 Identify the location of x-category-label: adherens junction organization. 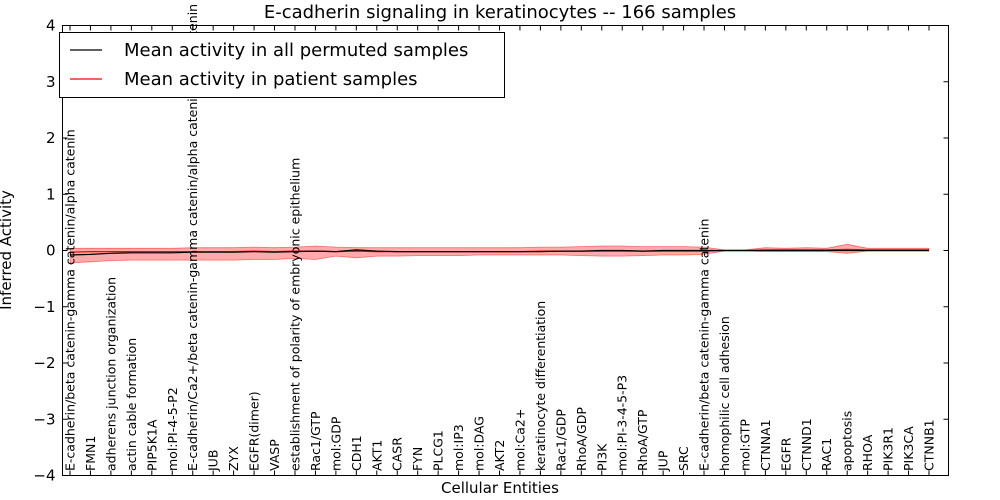
(110, 374).